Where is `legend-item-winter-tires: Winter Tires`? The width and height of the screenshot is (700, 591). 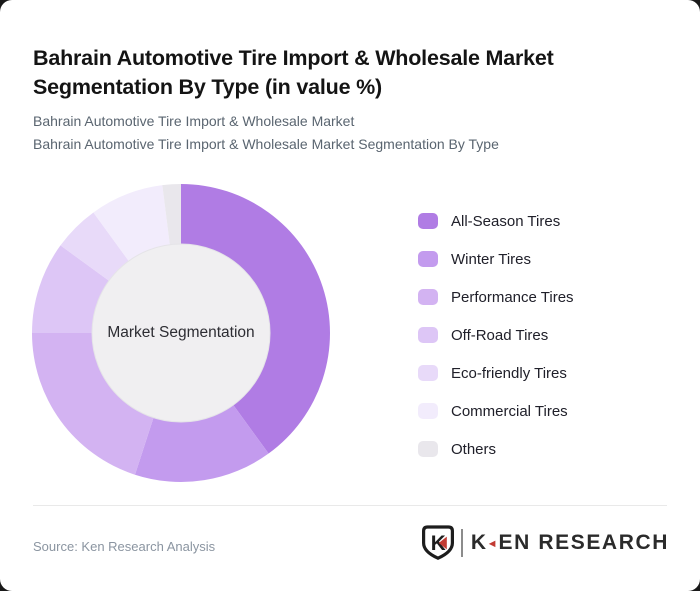 legend-item-winter-tires: Winter Tires is located at coordinates (496, 259).